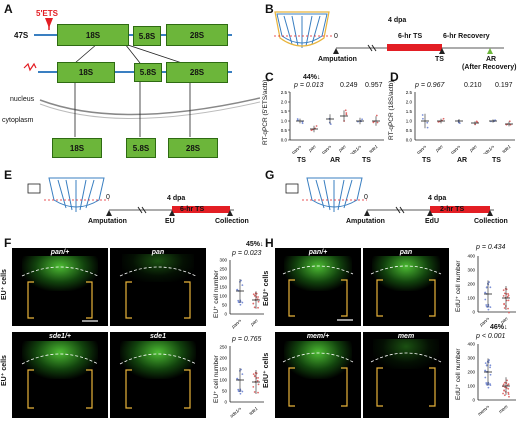 This screenshot has width=520, height=421. What do you see at coordinates (473, 149) in the screenshot?
I see `d-group-3: pan` at bounding box center [473, 149].